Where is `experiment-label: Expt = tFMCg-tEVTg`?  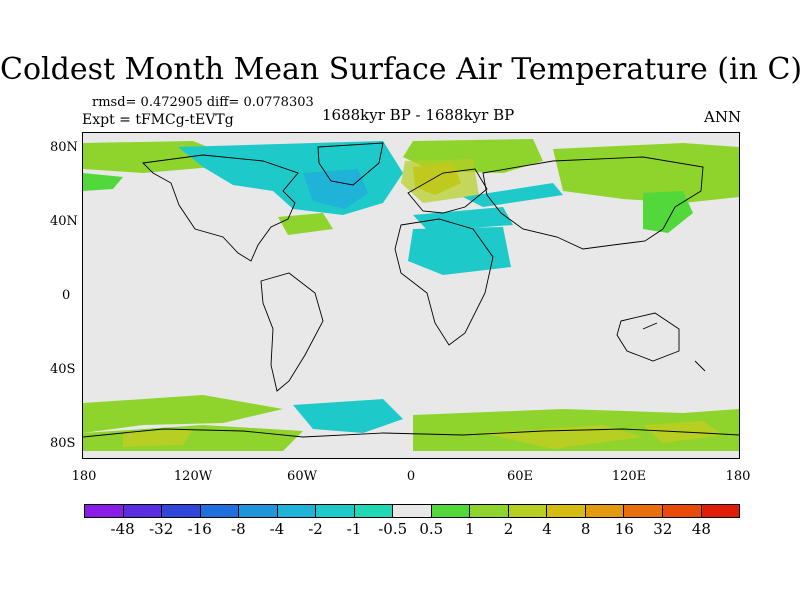 experiment-label: Expt = tFMCg-tEVTg is located at coordinates (158, 120).